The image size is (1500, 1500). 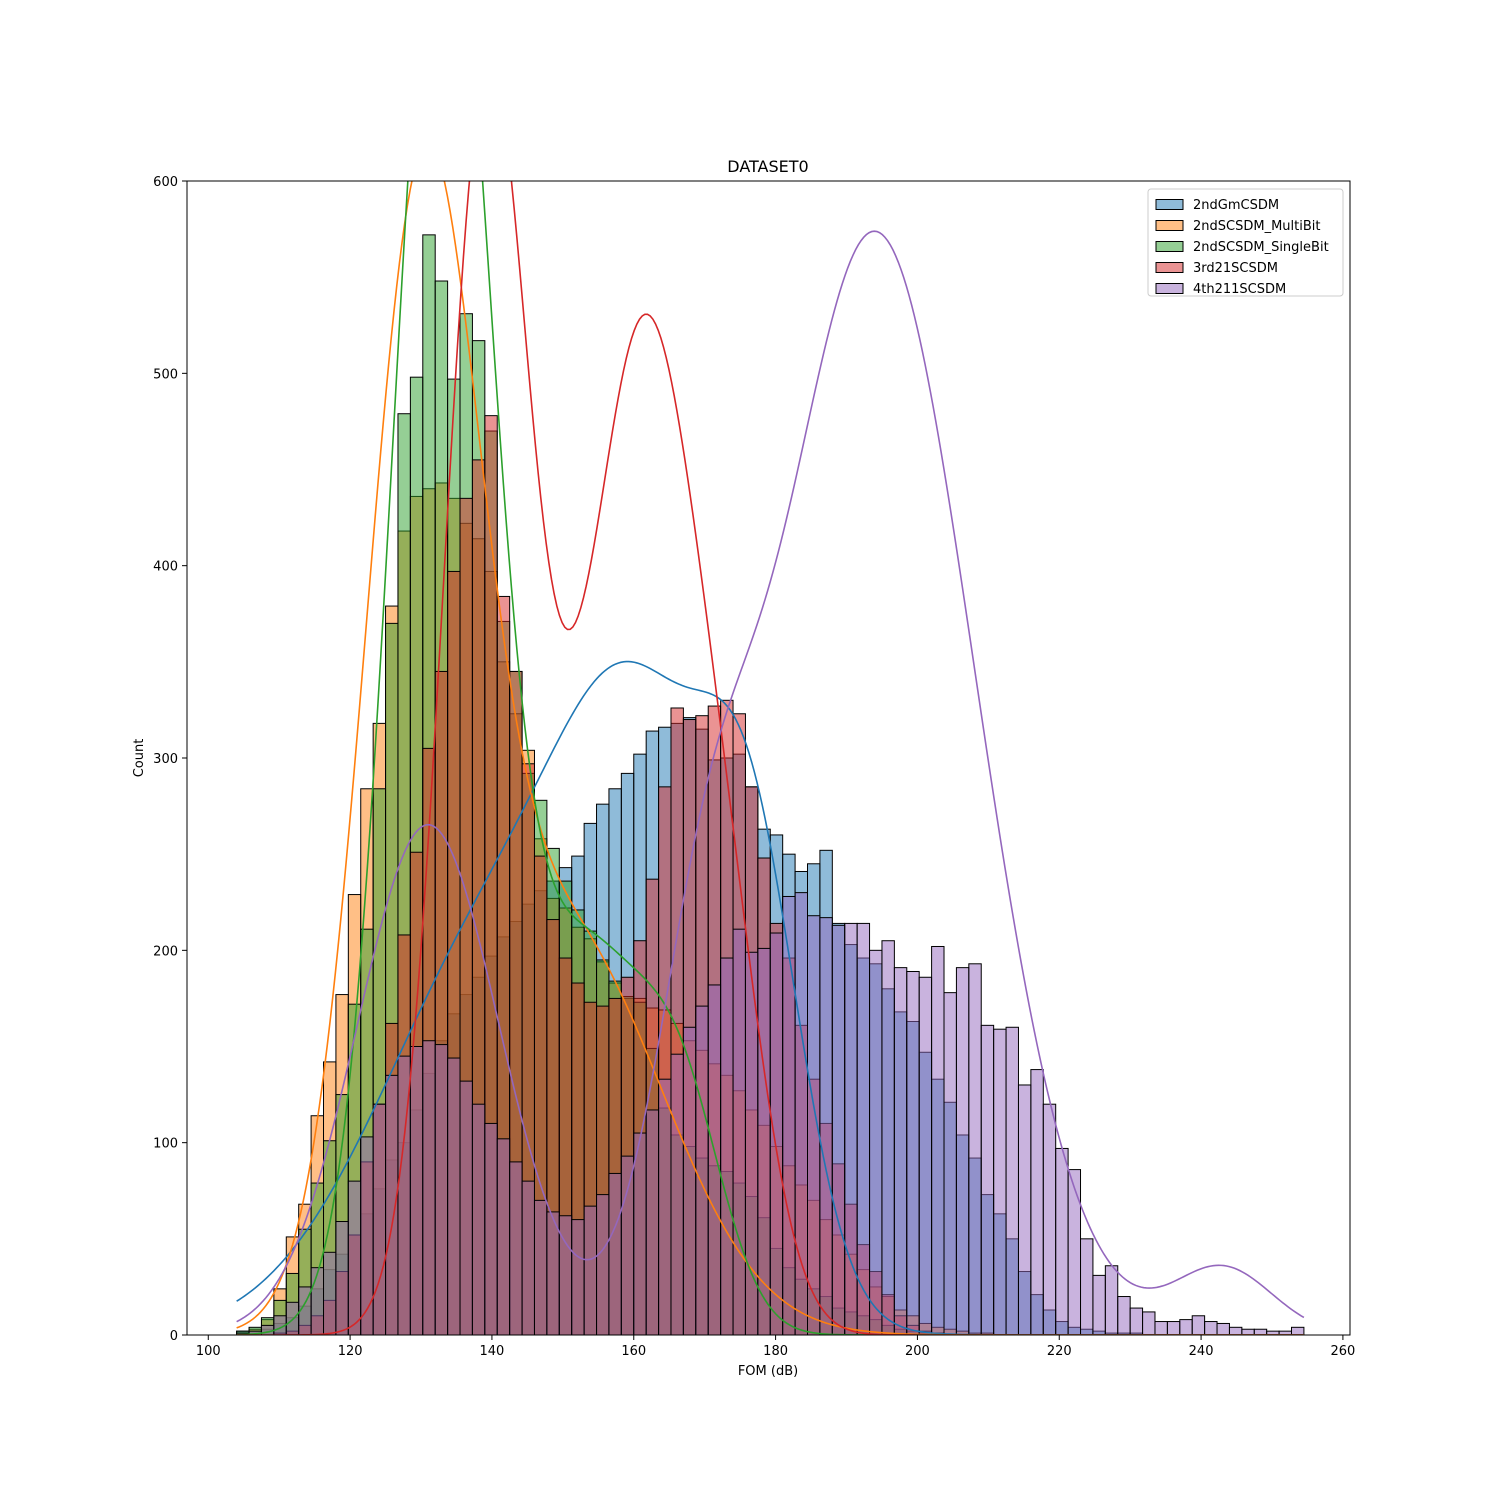 I want to click on legend-box, so click(x=1245, y=242).